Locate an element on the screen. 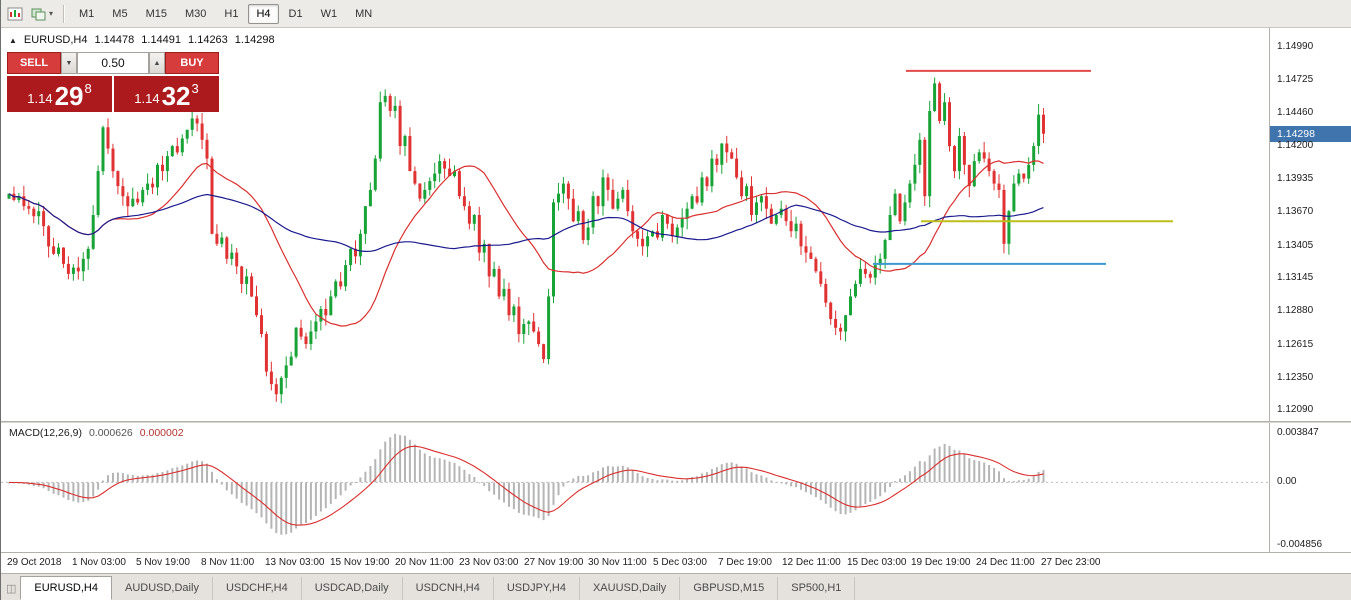  indicators-glyph is located at coordinates (38, 14).